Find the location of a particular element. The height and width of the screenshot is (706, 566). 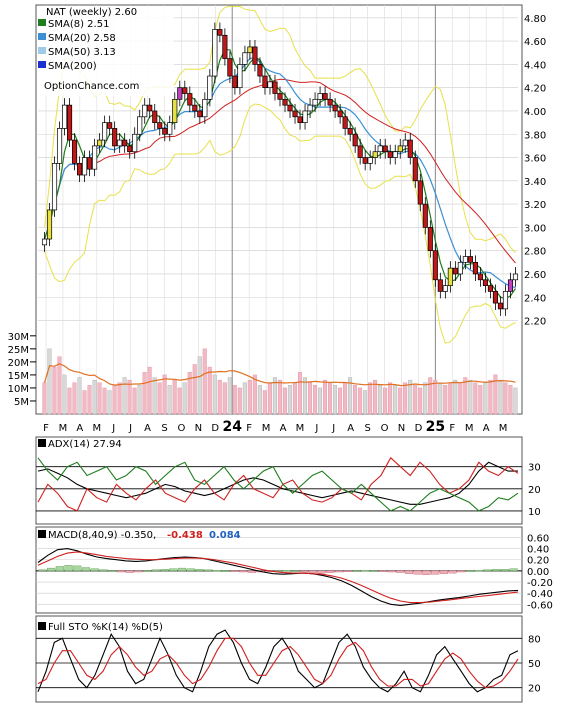

x-tick-label: A is located at coordinates (283, 428).